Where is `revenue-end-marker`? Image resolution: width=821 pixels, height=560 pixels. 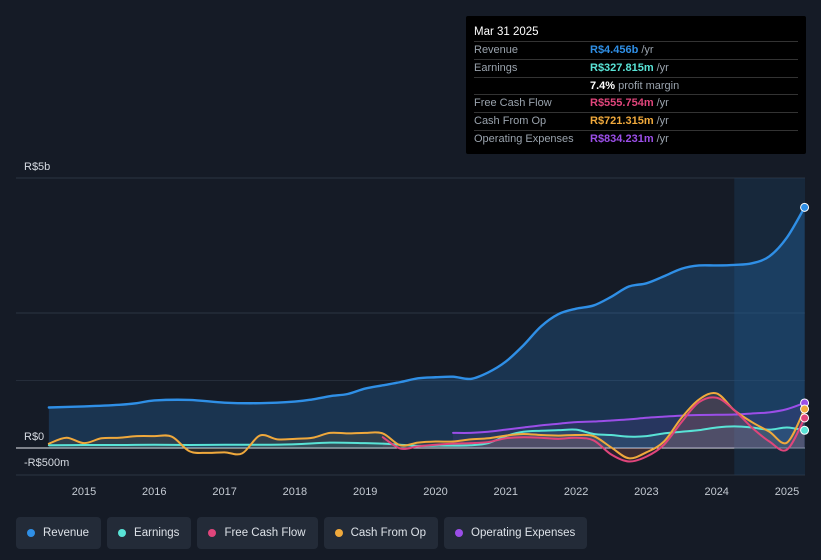 revenue-end-marker is located at coordinates (805, 207).